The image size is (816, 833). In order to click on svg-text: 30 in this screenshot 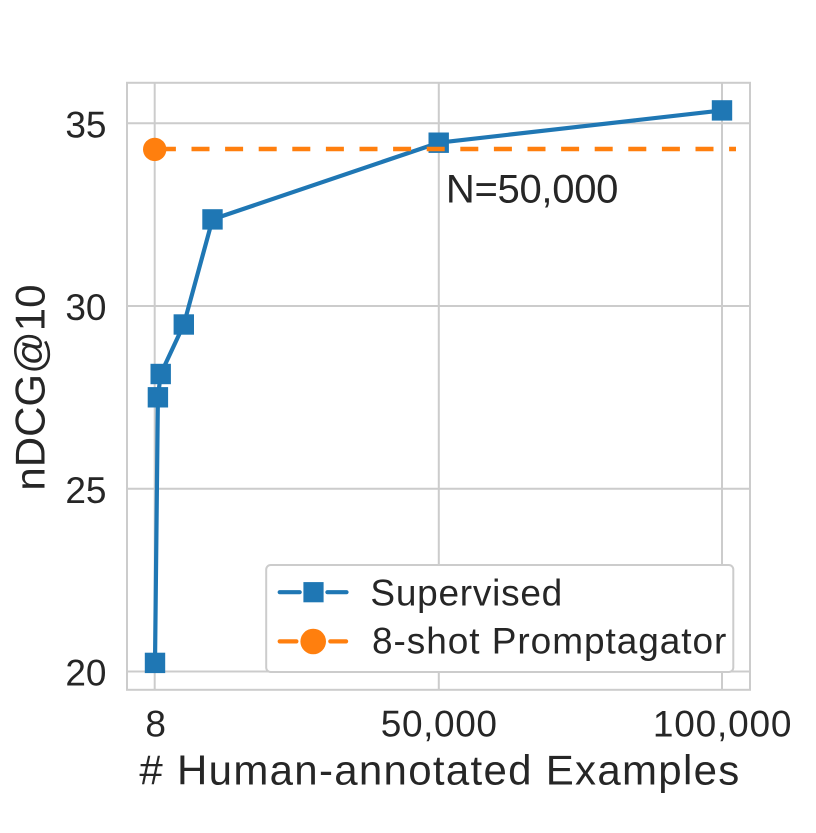, I will do `click(85, 307)`.